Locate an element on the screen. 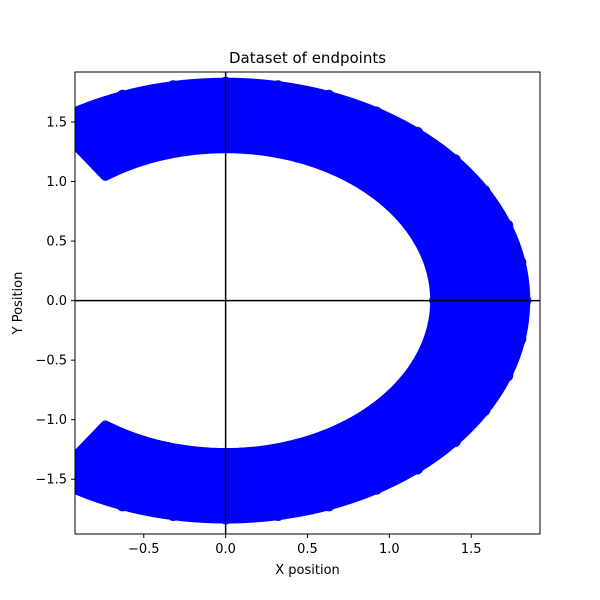 The height and width of the screenshot is (600, 600). y-tick-label: 1.0 is located at coordinates (56, 182).